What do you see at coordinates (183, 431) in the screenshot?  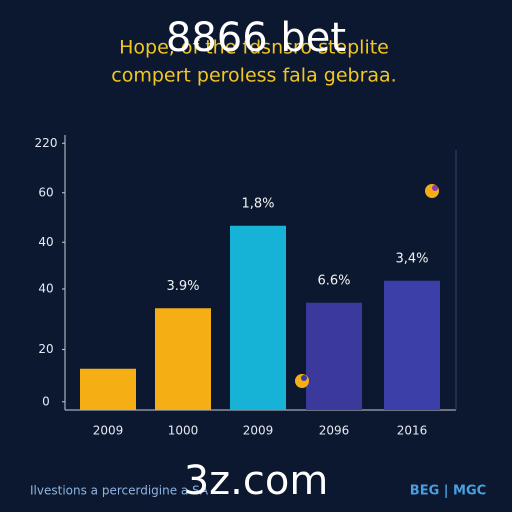 I see `x-tick-label: 1000` at bounding box center [183, 431].